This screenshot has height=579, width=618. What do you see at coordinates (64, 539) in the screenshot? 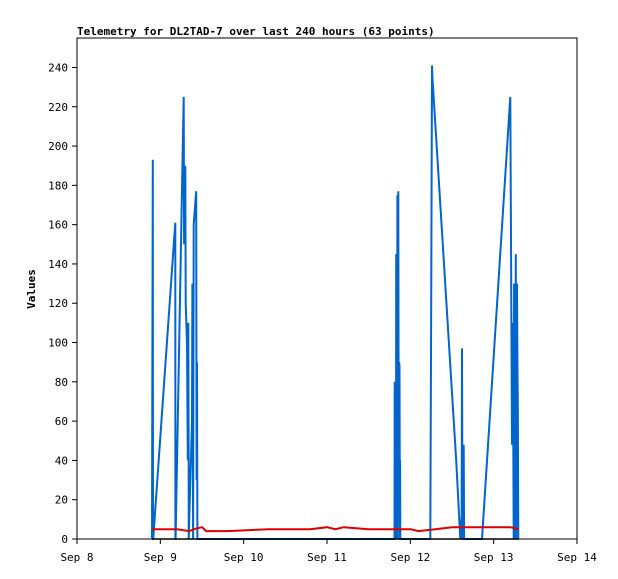
I see `y-tick-label: 0` at bounding box center [64, 539].